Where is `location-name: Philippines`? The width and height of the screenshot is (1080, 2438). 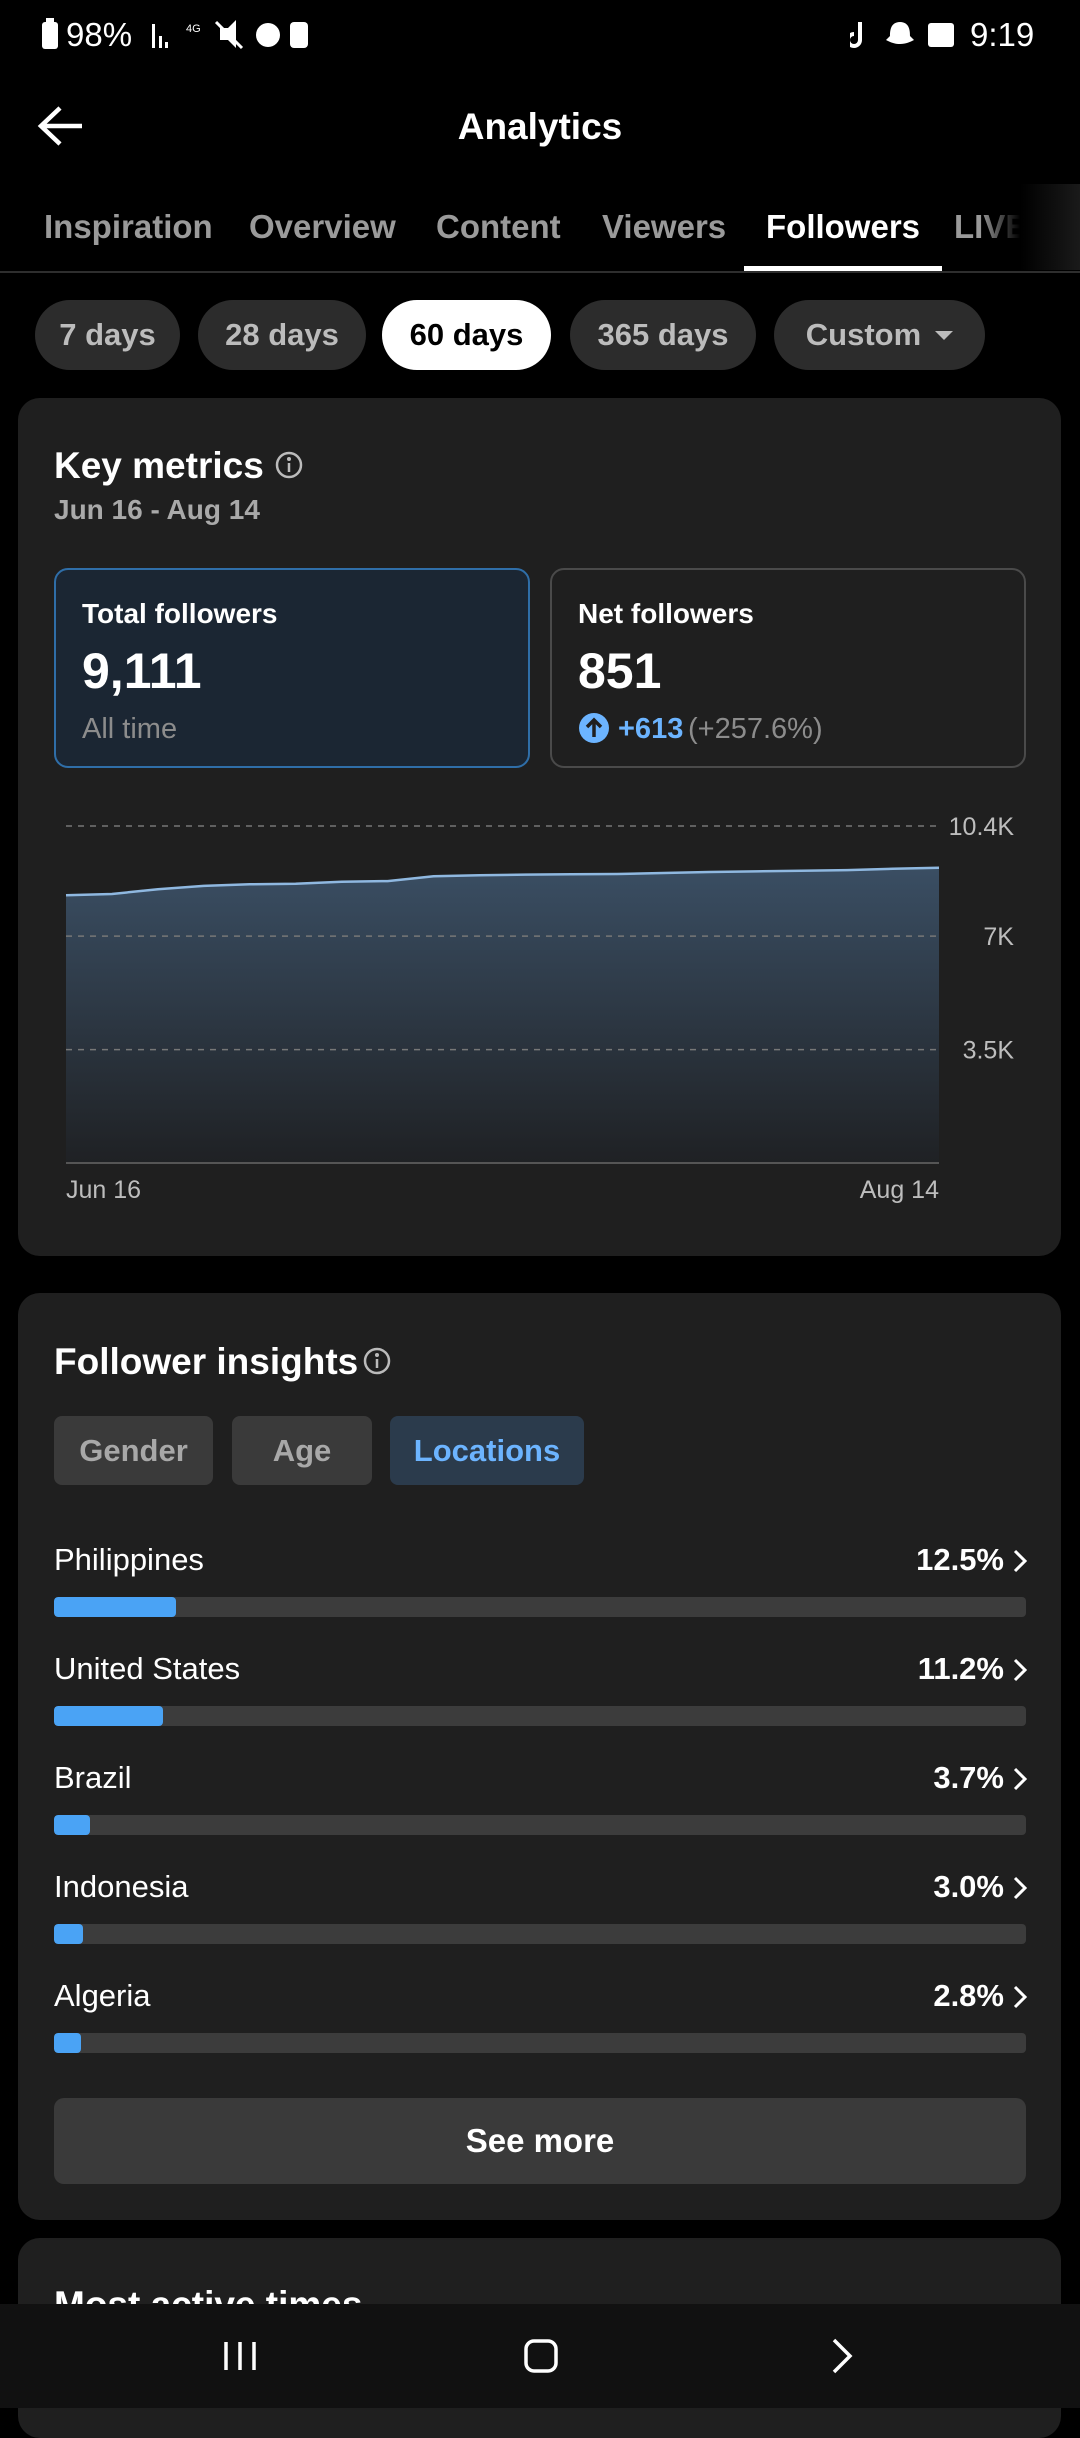
location-name: Philippines is located at coordinates (129, 1559).